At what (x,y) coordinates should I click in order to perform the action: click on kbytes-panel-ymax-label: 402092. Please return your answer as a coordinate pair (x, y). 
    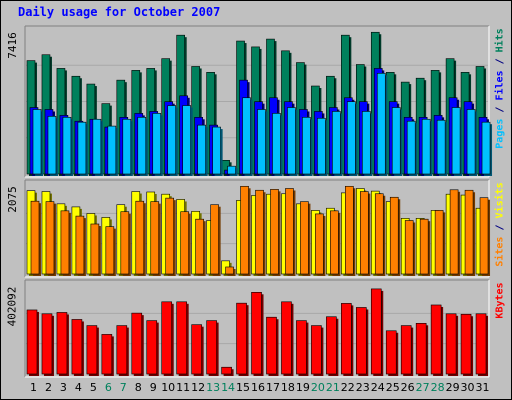
    Looking at the image, I should click on (12, 306).